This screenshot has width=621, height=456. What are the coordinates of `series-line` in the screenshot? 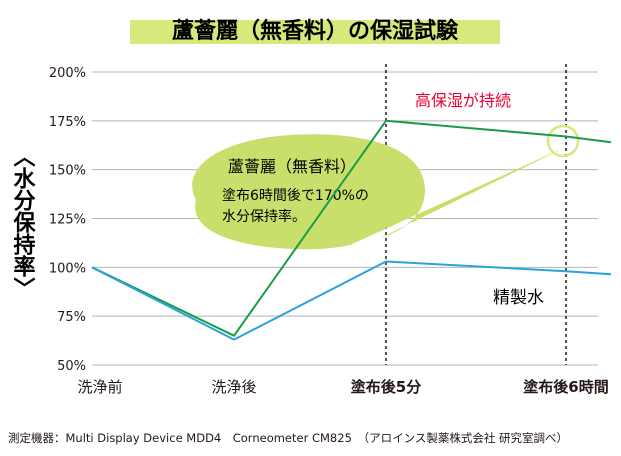 It's located at (351, 300).